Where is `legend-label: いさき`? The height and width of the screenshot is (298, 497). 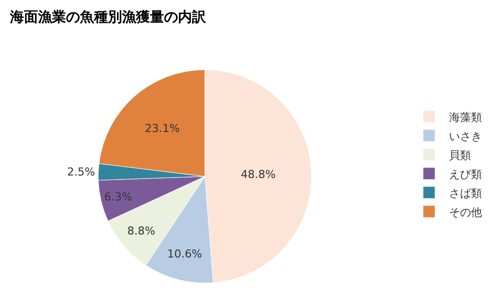
legend-label: いさき is located at coordinates (465, 136).